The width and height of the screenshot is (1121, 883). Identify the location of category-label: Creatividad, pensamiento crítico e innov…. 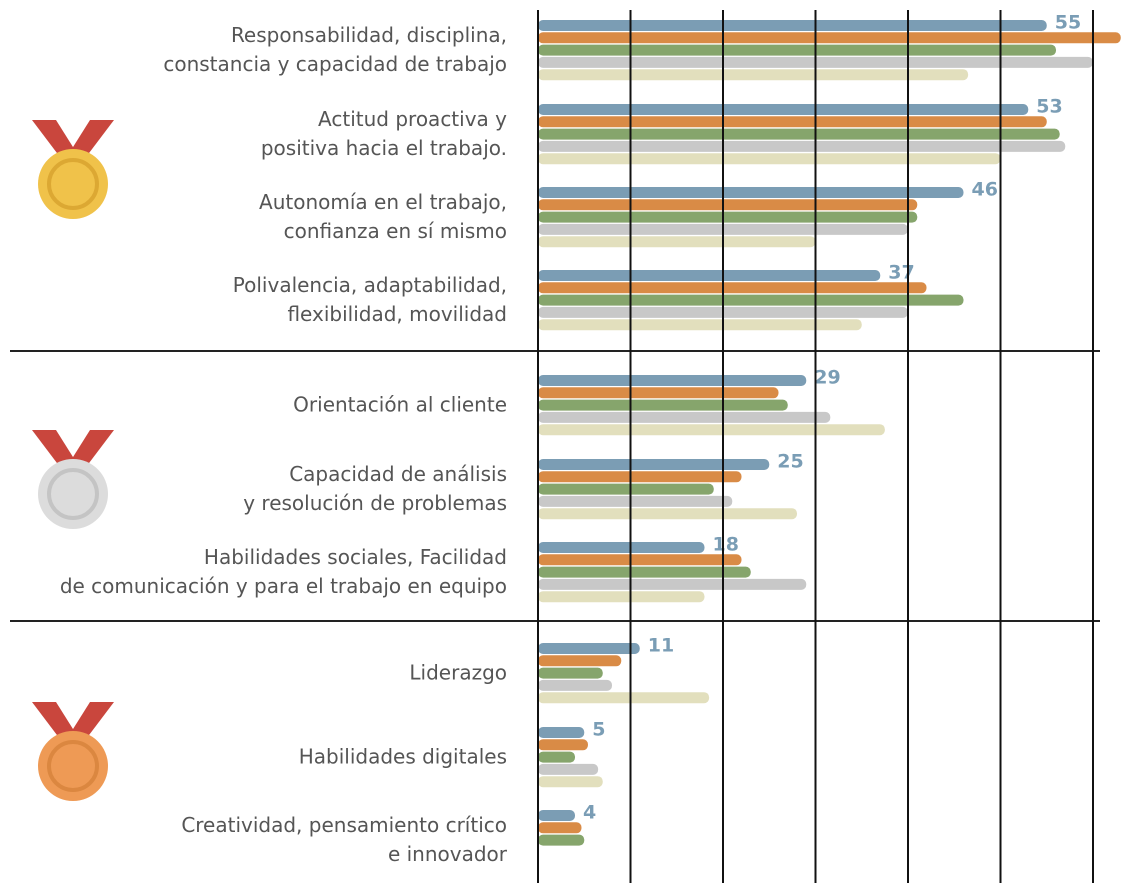
(344, 840).